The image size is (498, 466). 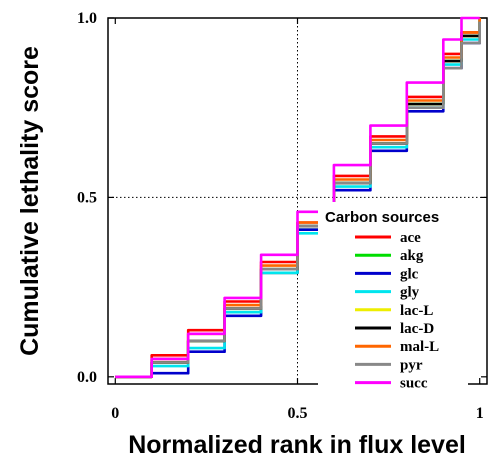 I want to click on x-tick-label: 0, so click(x=115, y=413).